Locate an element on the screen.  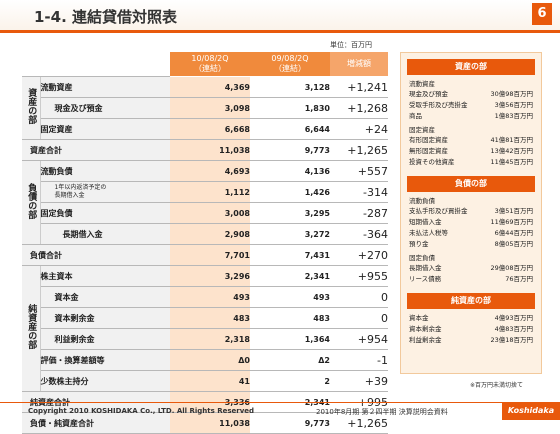
slide-header: 1-4. 連結貸借対照表 6 is located at coordinates (280, 15).